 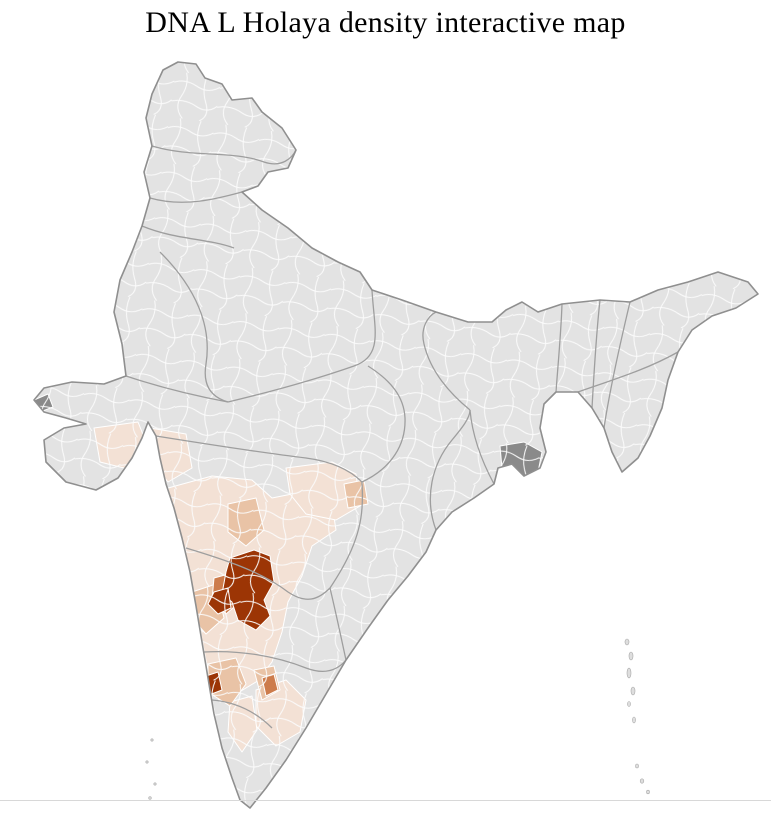 What do you see at coordinates (385, 22) in the screenshot?
I see `page-title: DNA L Holaya density interactive map` at bounding box center [385, 22].